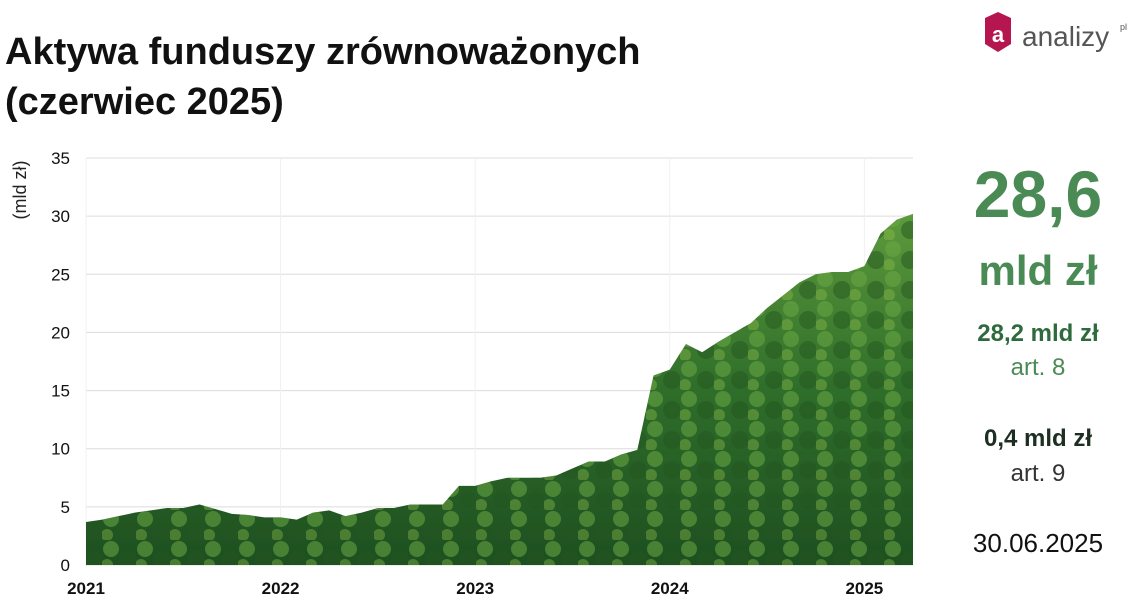 The image size is (1144, 610). I want to click on x-tick-label: 2024, so click(670, 588).